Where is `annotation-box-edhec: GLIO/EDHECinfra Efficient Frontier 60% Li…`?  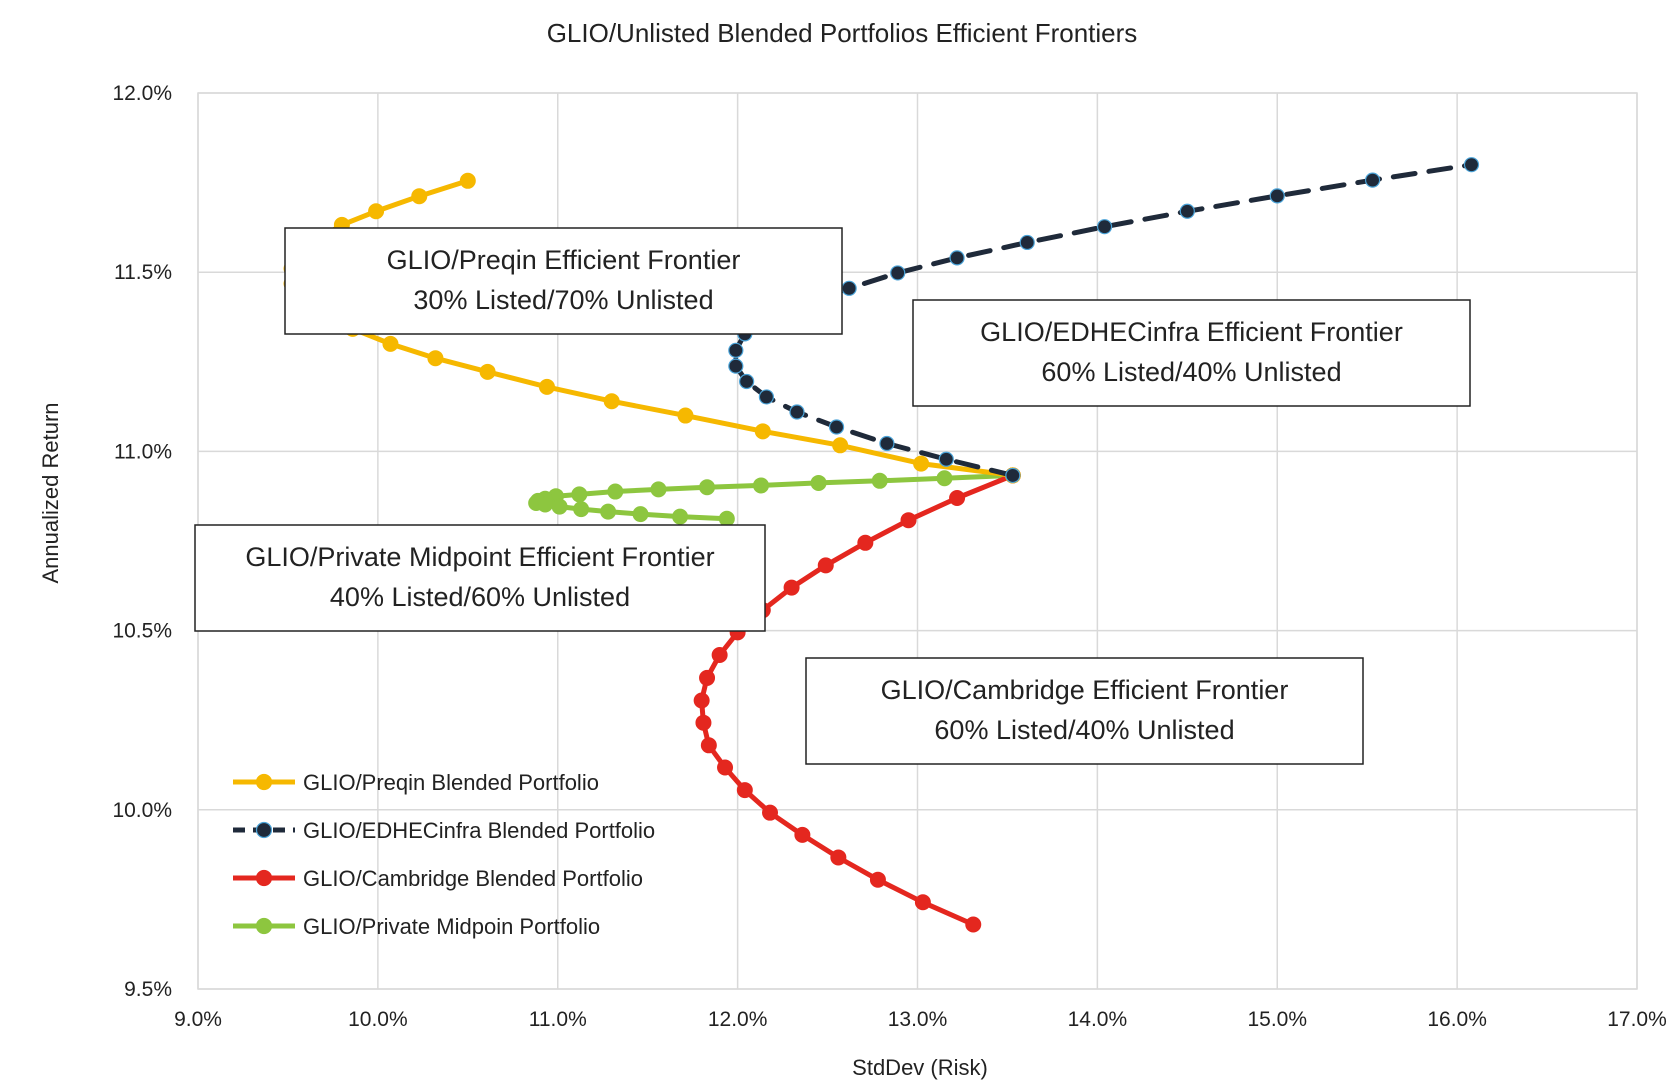
annotation-box-edhec: GLIO/EDHECinfra Efficient Frontier 60% Li… is located at coordinates (1191, 353).